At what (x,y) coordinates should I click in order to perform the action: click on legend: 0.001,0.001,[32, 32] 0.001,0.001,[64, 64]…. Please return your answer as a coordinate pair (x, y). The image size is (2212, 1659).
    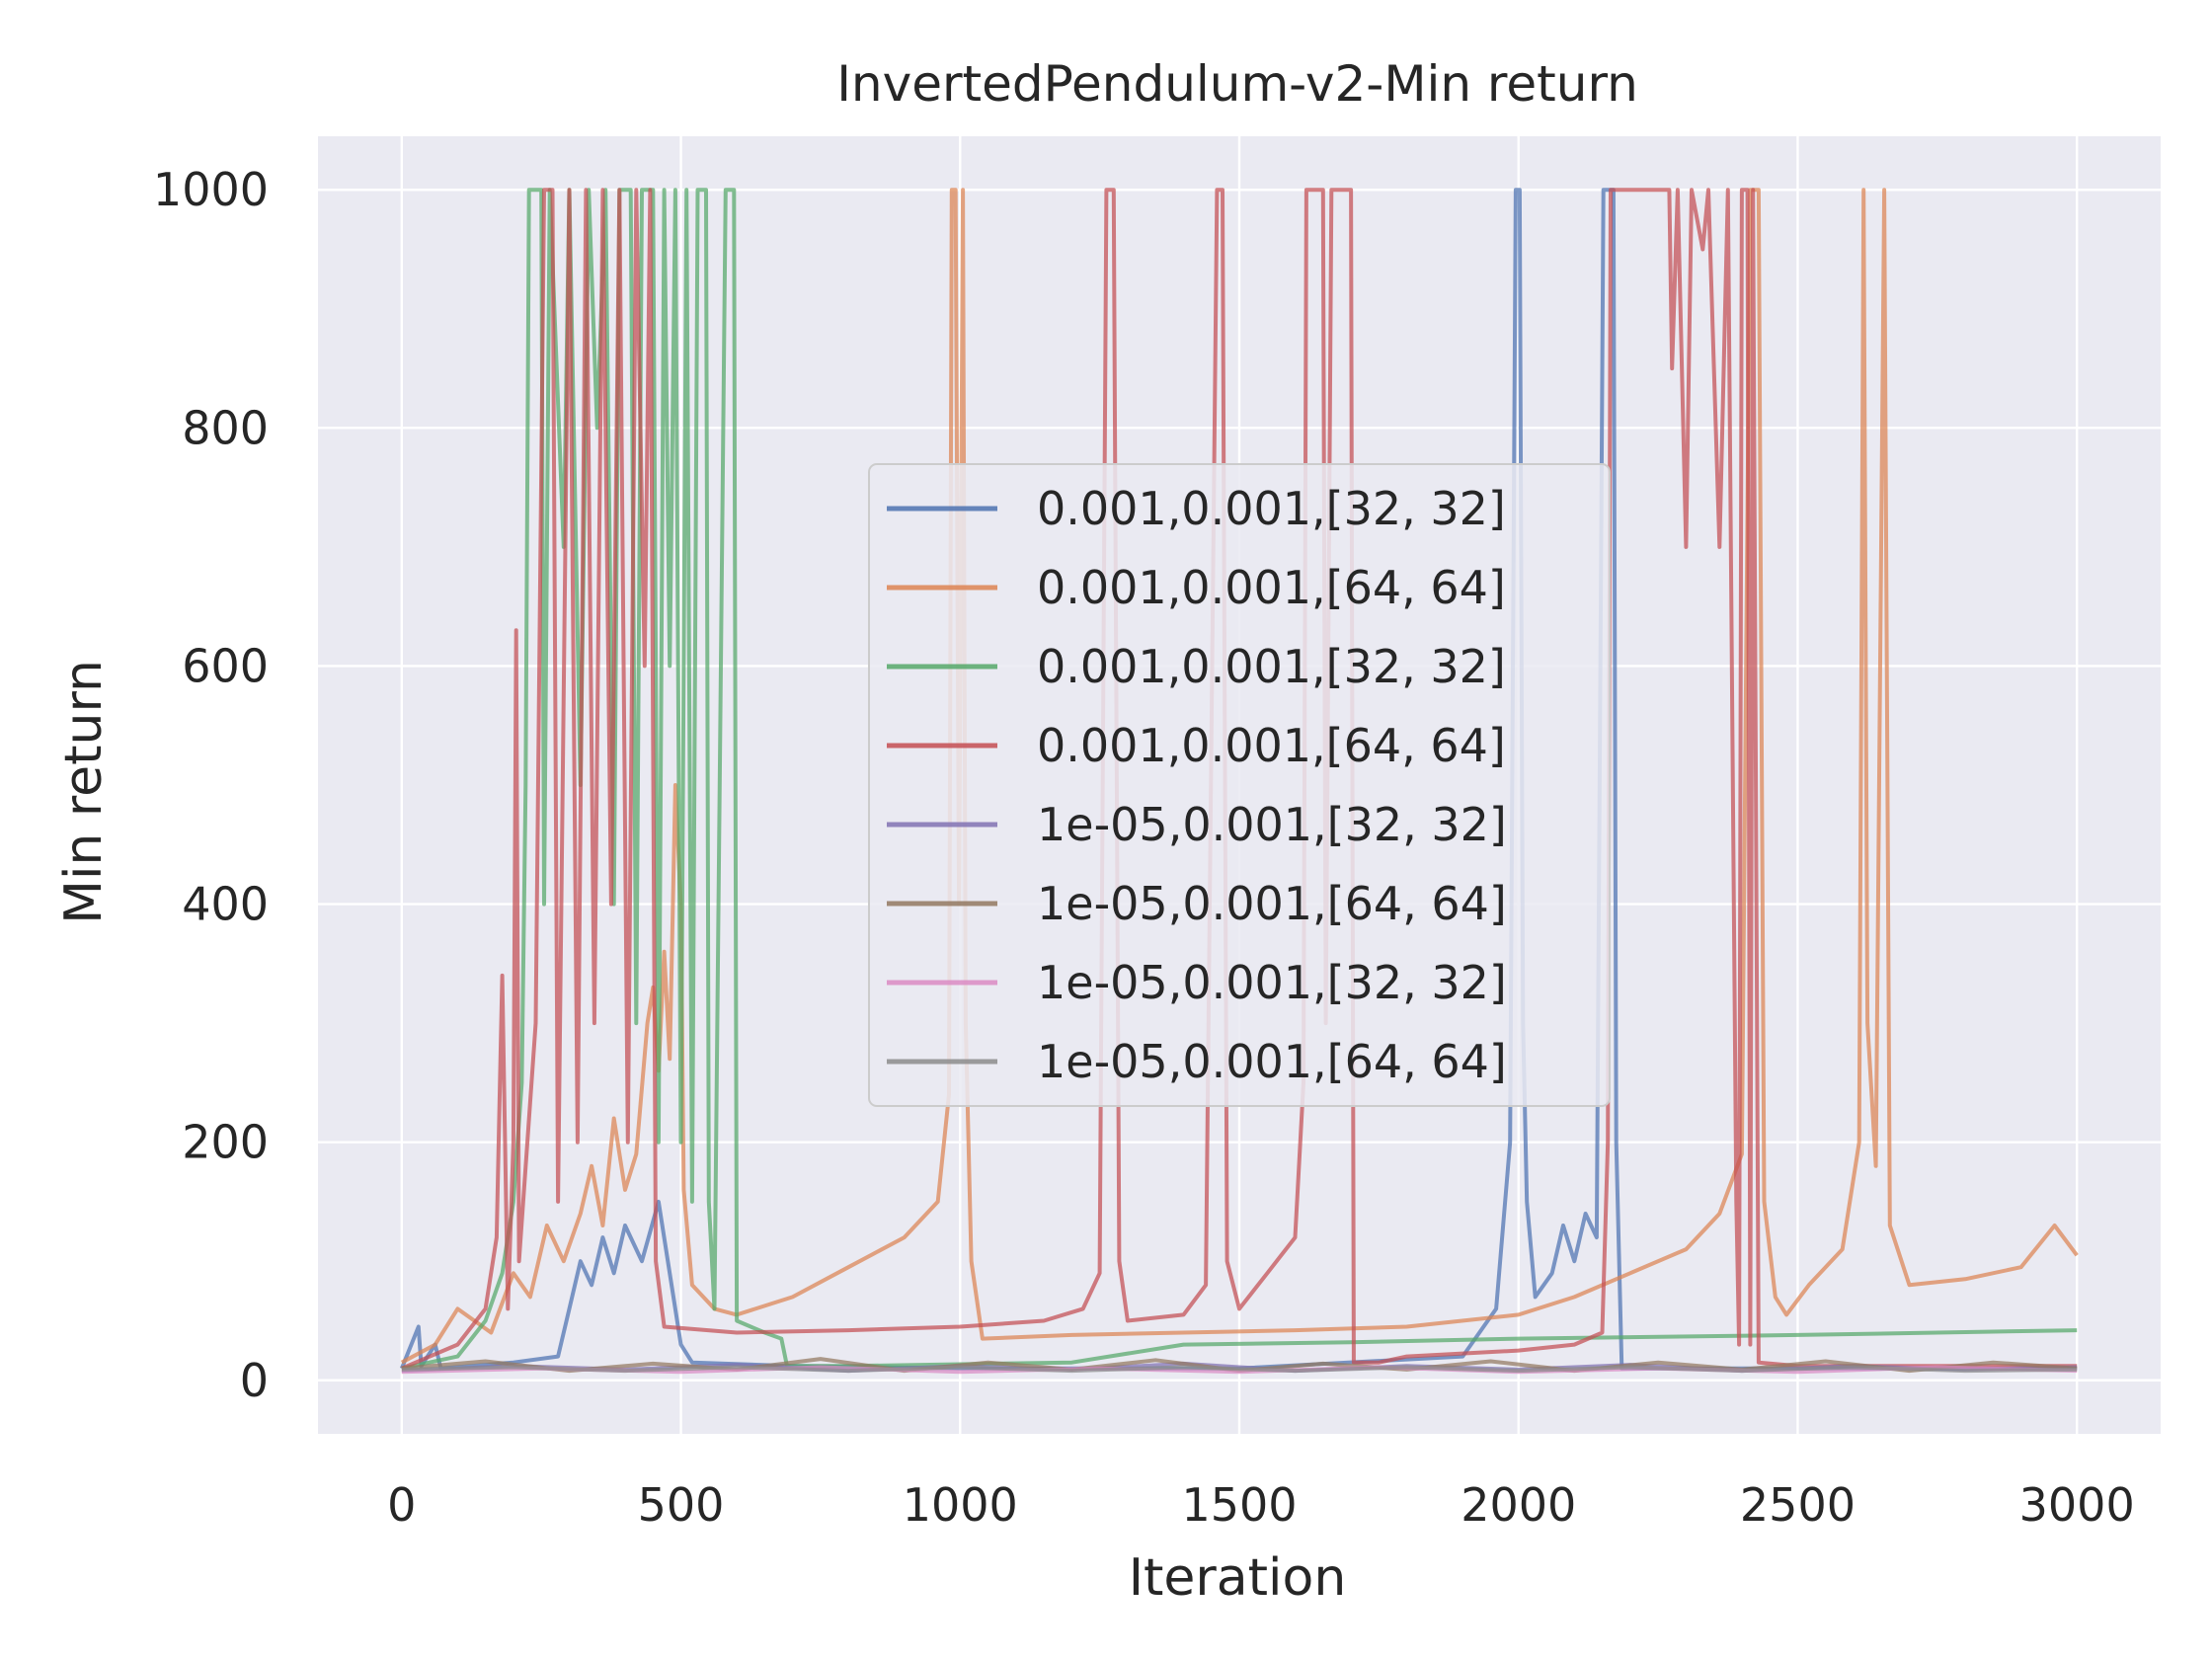
    Looking at the image, I should click on (1240, 785).